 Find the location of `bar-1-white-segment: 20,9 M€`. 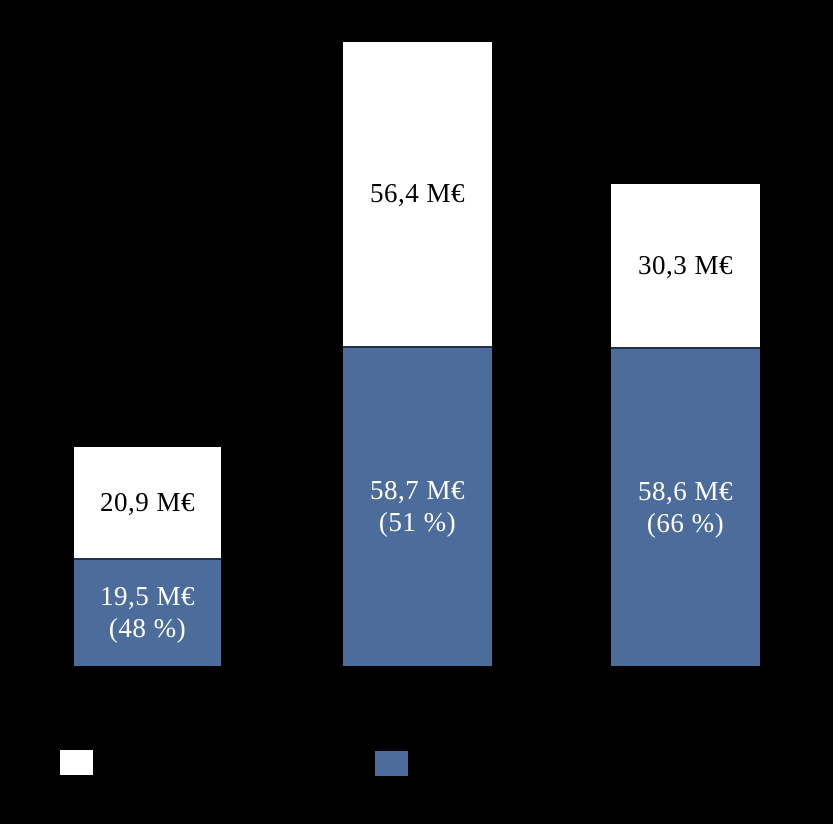

bar-1-white-segment: 20,9 M€ is located at coordinates (147, 502).